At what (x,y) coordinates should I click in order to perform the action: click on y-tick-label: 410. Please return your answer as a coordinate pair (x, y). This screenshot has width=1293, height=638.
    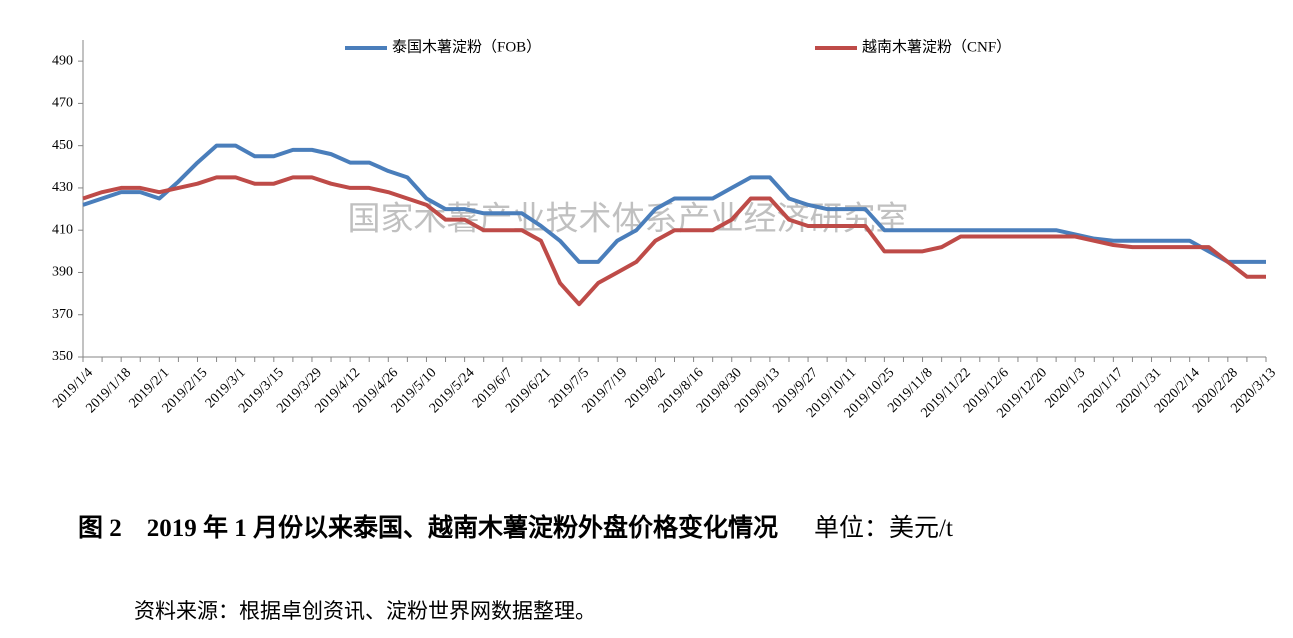
    Looking at the image, I should click on (62, 229).